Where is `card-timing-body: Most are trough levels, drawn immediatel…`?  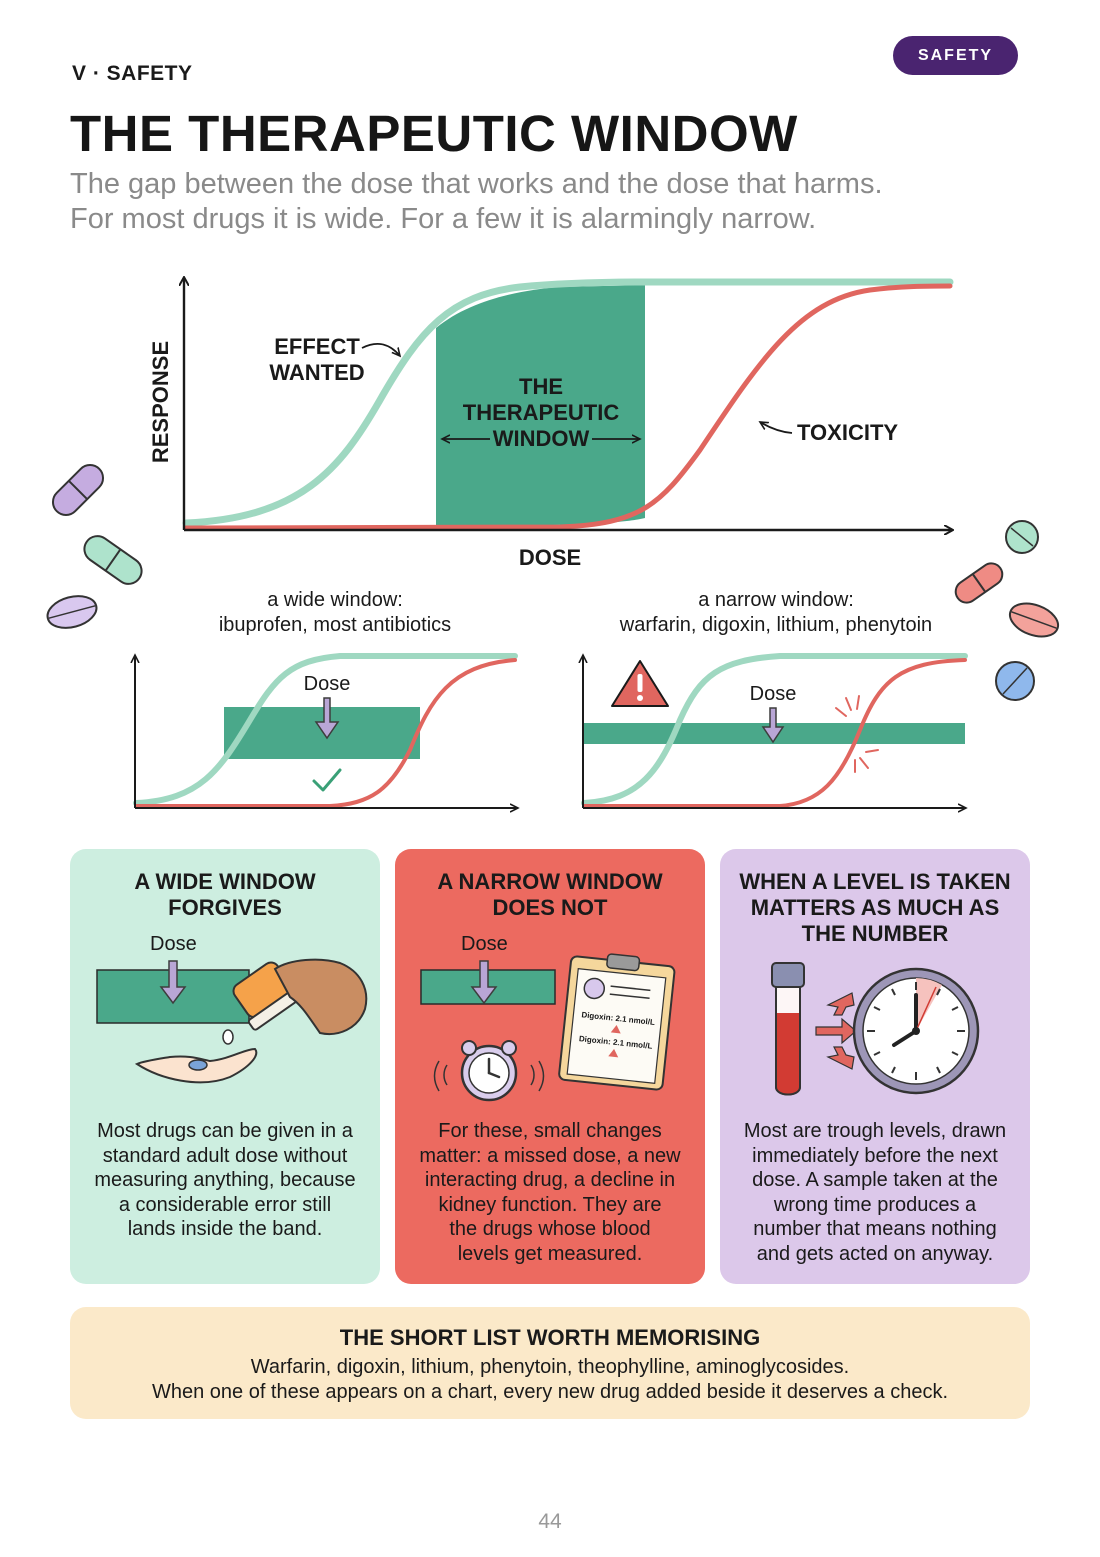 card-timing-body: Most are trough levels, drawn immediatel… is located at coordinates (875, 1192).